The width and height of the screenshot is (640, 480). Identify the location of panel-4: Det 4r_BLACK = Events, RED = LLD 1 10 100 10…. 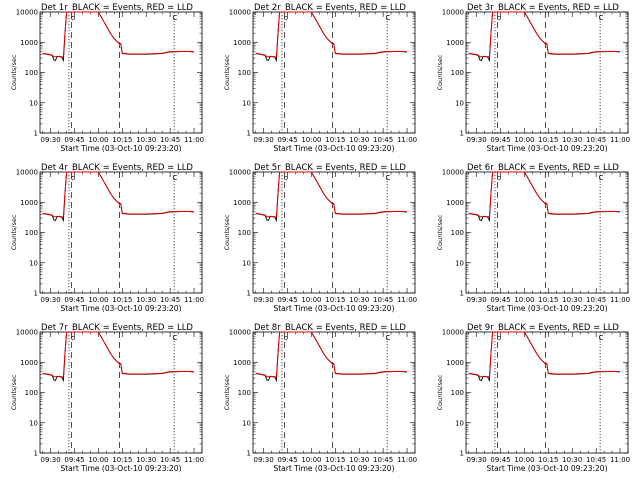
(107, 238).